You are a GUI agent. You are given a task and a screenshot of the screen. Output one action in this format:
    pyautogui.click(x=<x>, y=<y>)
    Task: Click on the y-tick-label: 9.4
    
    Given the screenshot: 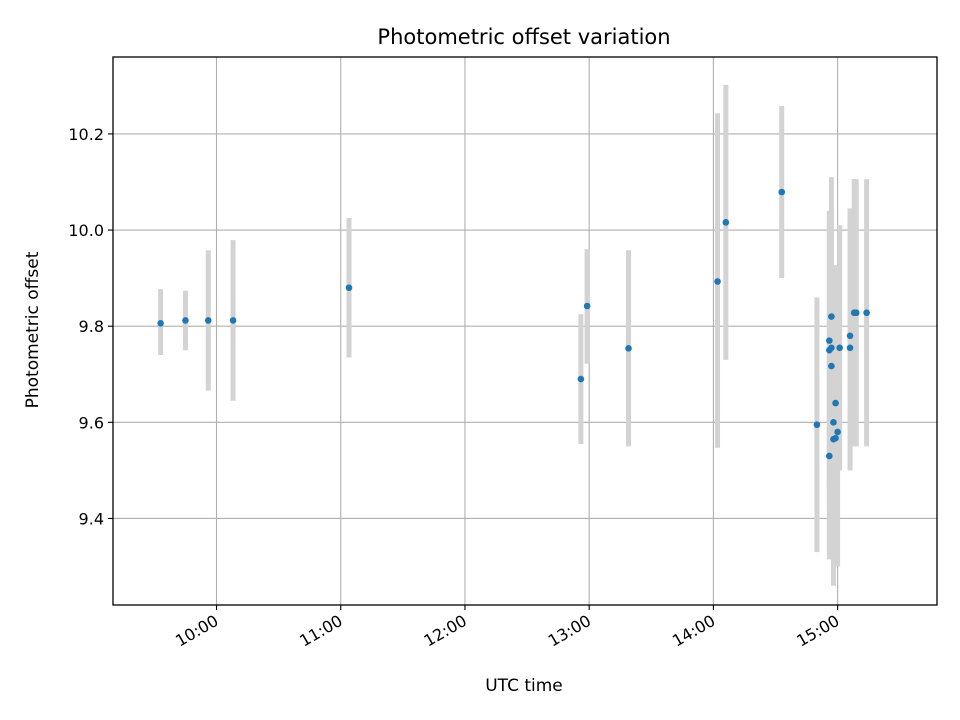 What is the action you would take?
    pyautogui.click(x=91, y=518)
    